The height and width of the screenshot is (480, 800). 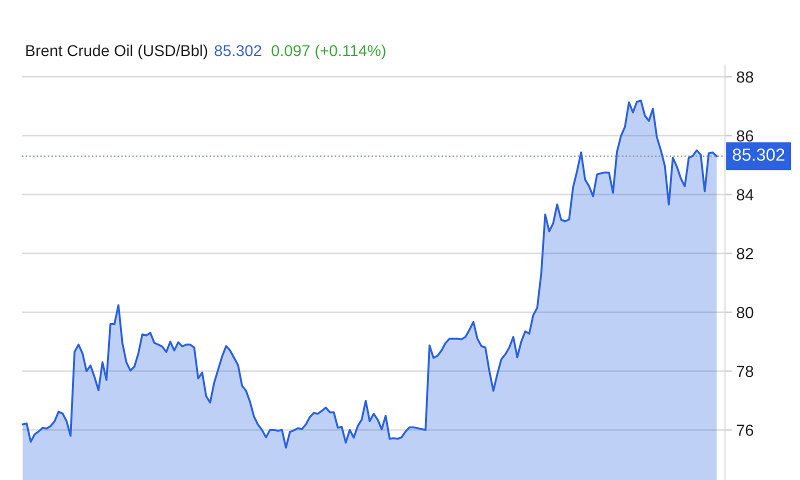 What do you see at coordinates (745, 194) in the screenshot?
I see `y-tick-label: 84` at bounding box center [745, 194].